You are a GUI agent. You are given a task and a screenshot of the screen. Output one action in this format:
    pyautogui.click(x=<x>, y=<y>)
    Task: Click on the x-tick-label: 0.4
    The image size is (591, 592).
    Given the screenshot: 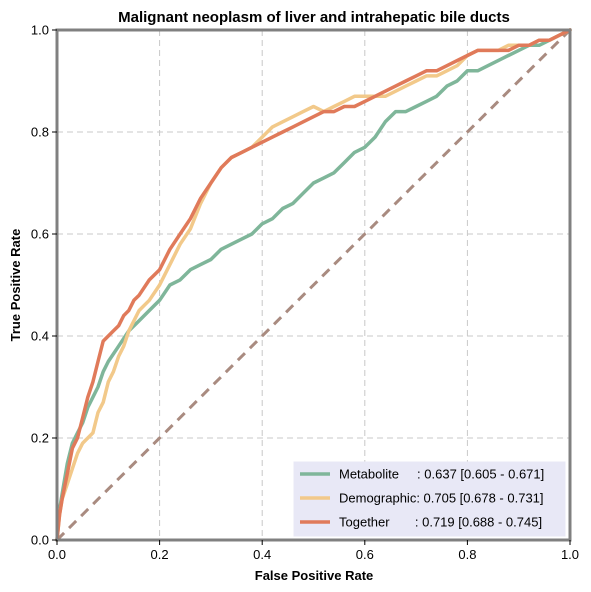 What is the action you would take?
    pyautogui.click(x=262, y=554)
    